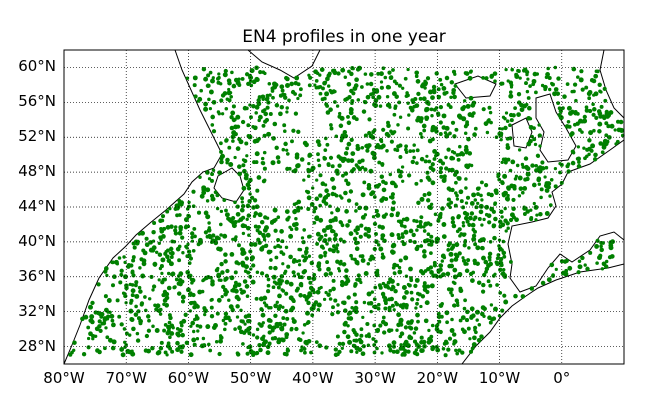 Image resolution: width=649 pixels, height=411 pixels. What do you see at coordinates (556, 128) in the screenshot?
I see `great-britain-land` at bounding box center [556, 128].